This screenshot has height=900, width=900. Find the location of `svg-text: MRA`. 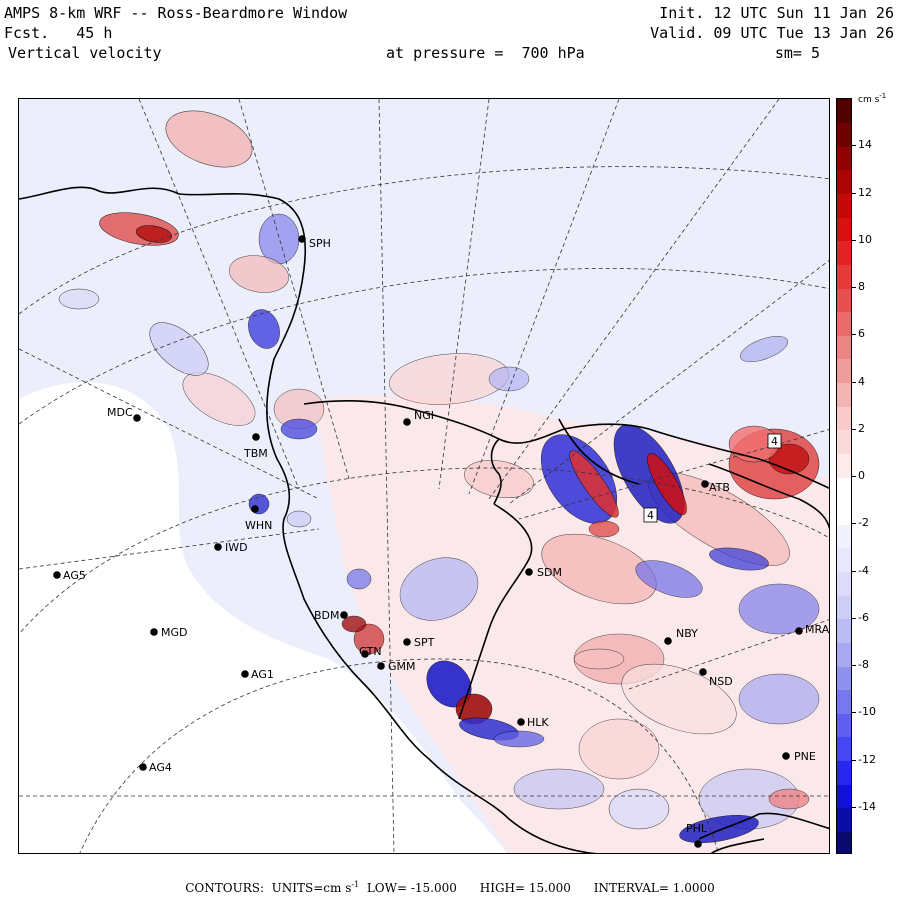

svg-text: MRA is located at coordinates (817, 629).